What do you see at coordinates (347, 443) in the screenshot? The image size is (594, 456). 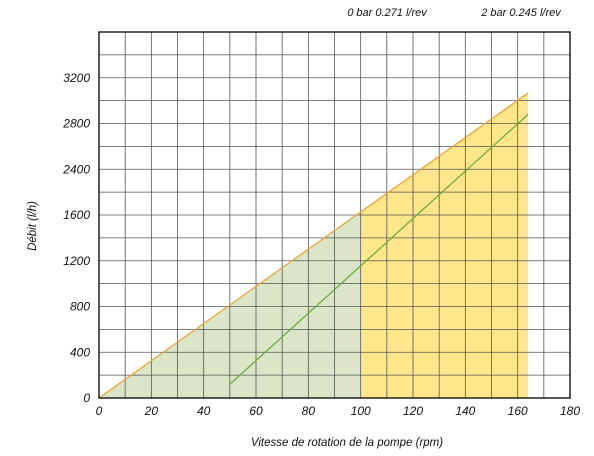 I see `x-axis-label: Vitesse de rotation de la pompe (rpm)` at bounding box center [347, 443].